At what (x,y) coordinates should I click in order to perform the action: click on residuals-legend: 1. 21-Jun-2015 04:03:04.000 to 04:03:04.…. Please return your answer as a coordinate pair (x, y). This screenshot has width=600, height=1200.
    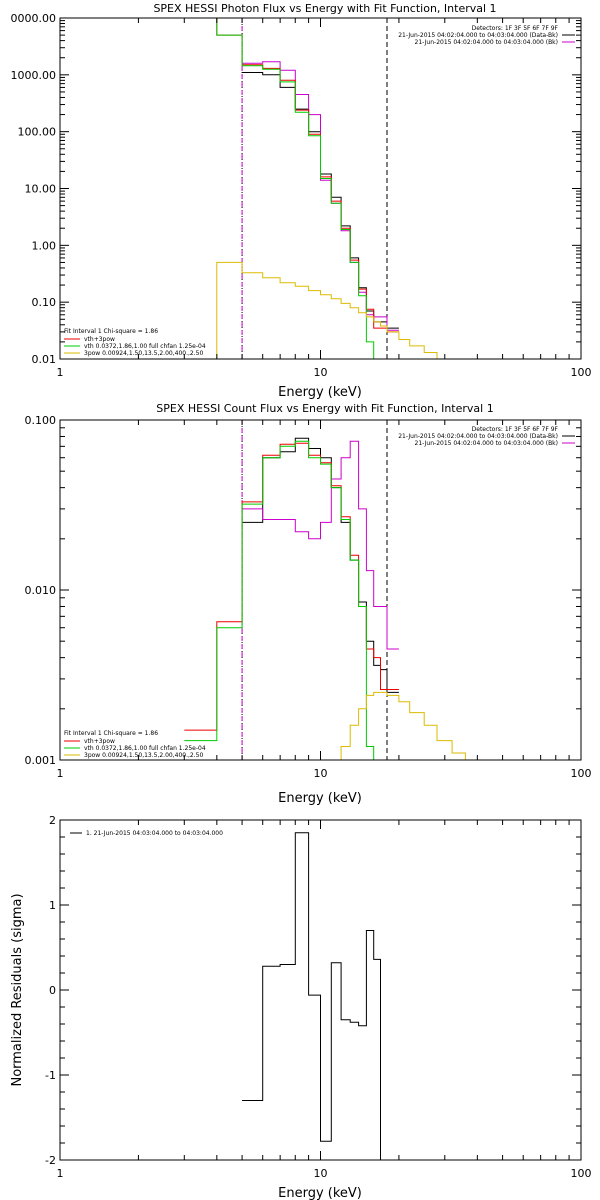
    Looking at the image, I should click on (146, 833).